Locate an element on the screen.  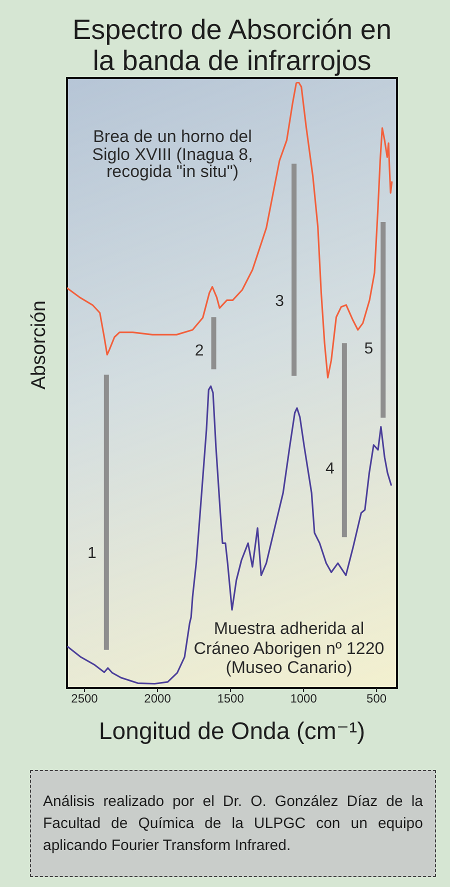
x-tick-label: 1500 is located at coordinates (230, 699).